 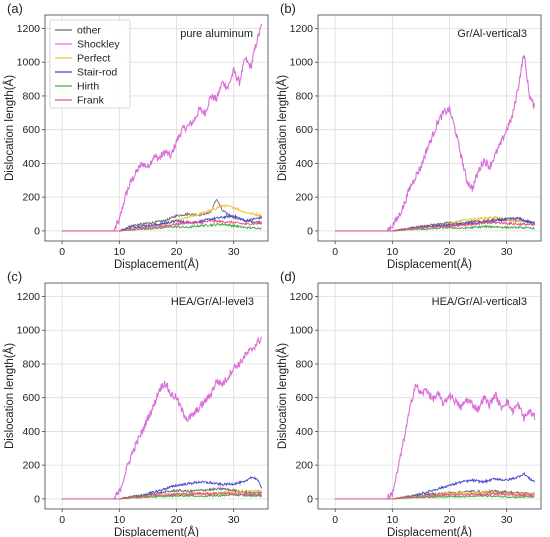 What do you see at coordinates (14, 276) in the screenshot?
I see `panel-label: (c)` at bounding box center [14, 276].